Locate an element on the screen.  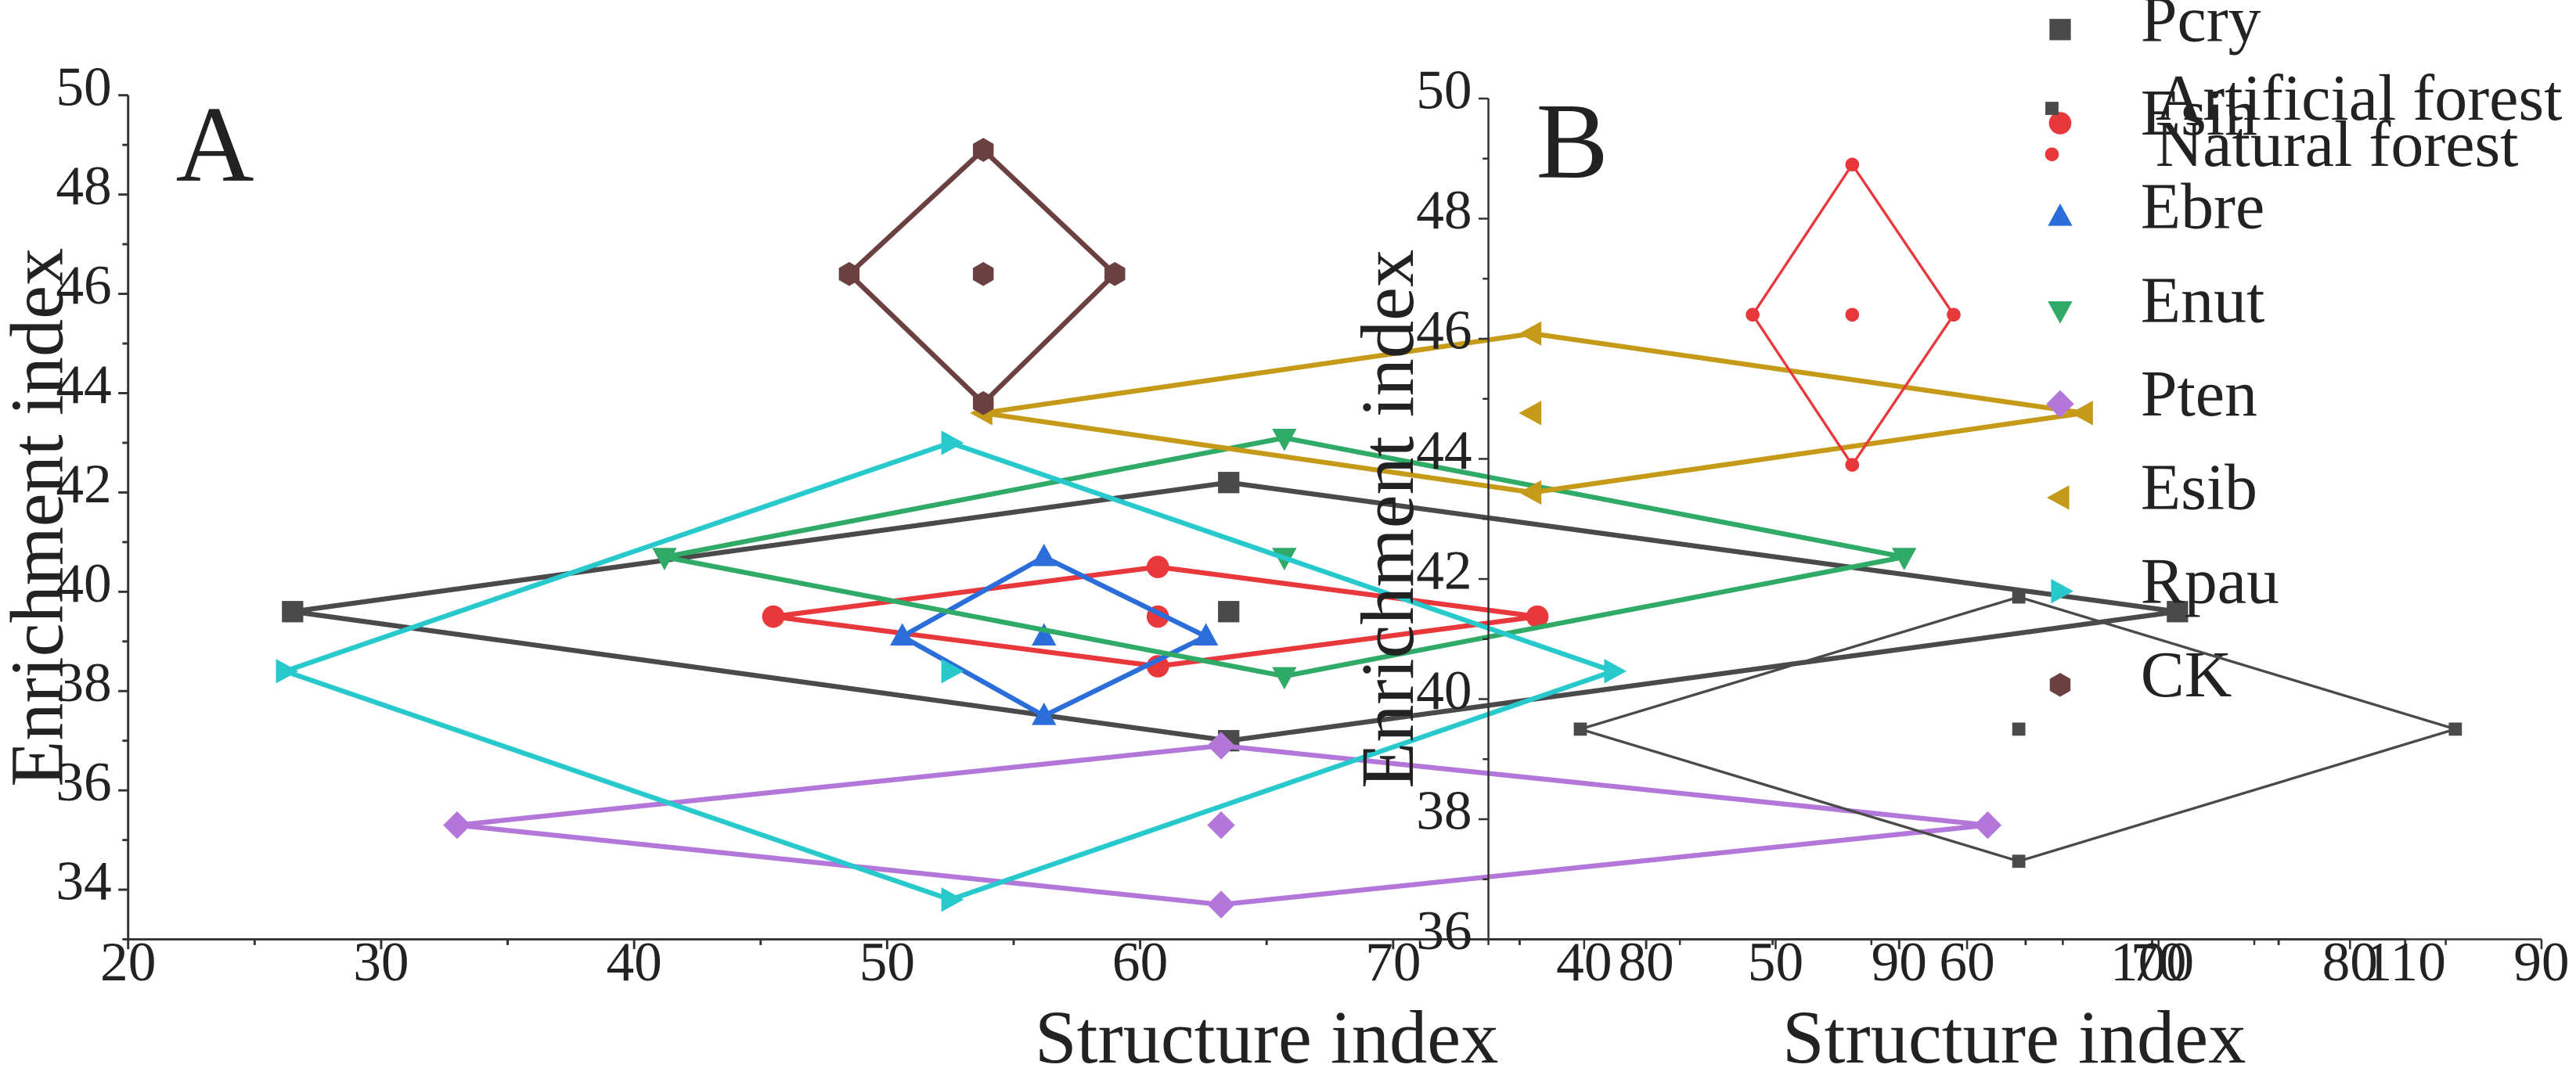
y-tick-label: 34 is located at coordinates (83, 881).